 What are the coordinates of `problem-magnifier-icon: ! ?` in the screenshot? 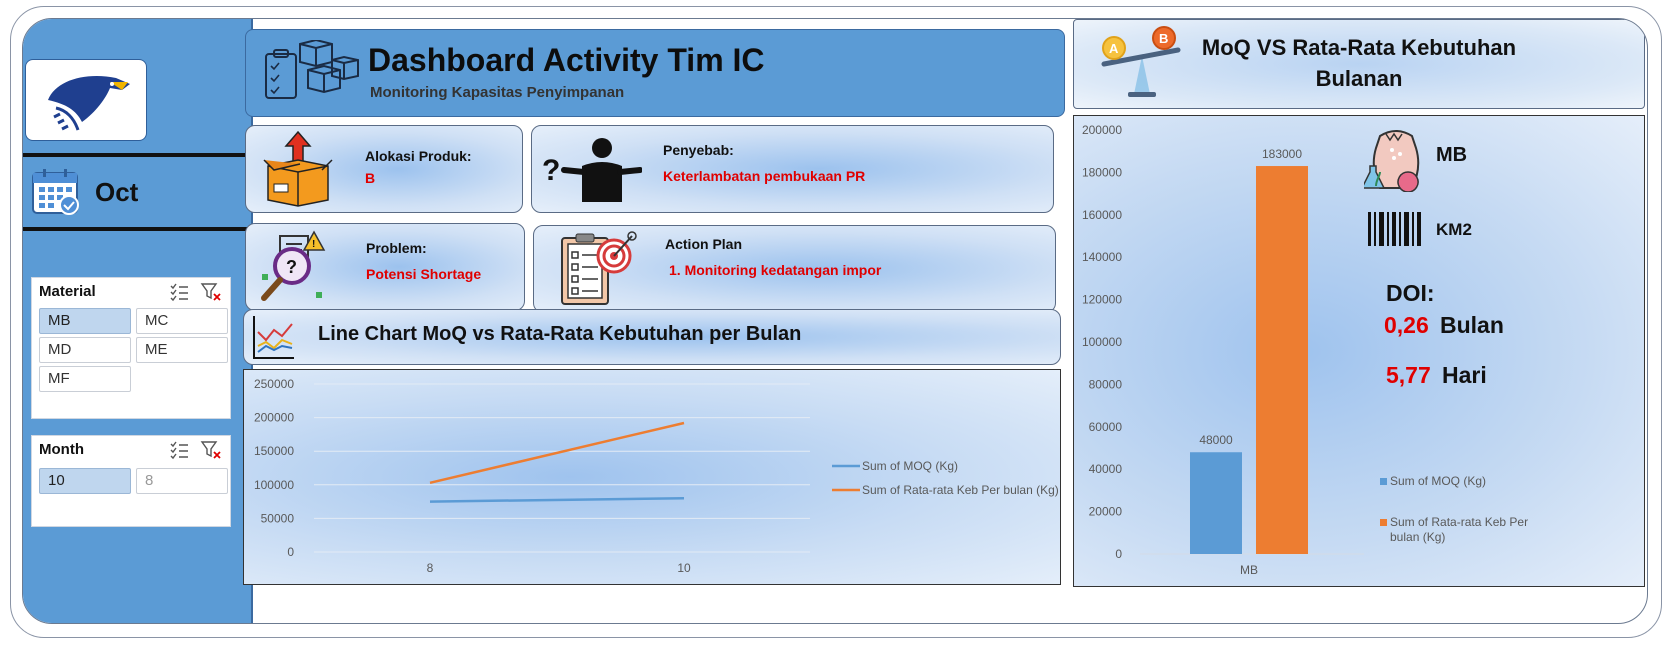 It's located at (293, 265).